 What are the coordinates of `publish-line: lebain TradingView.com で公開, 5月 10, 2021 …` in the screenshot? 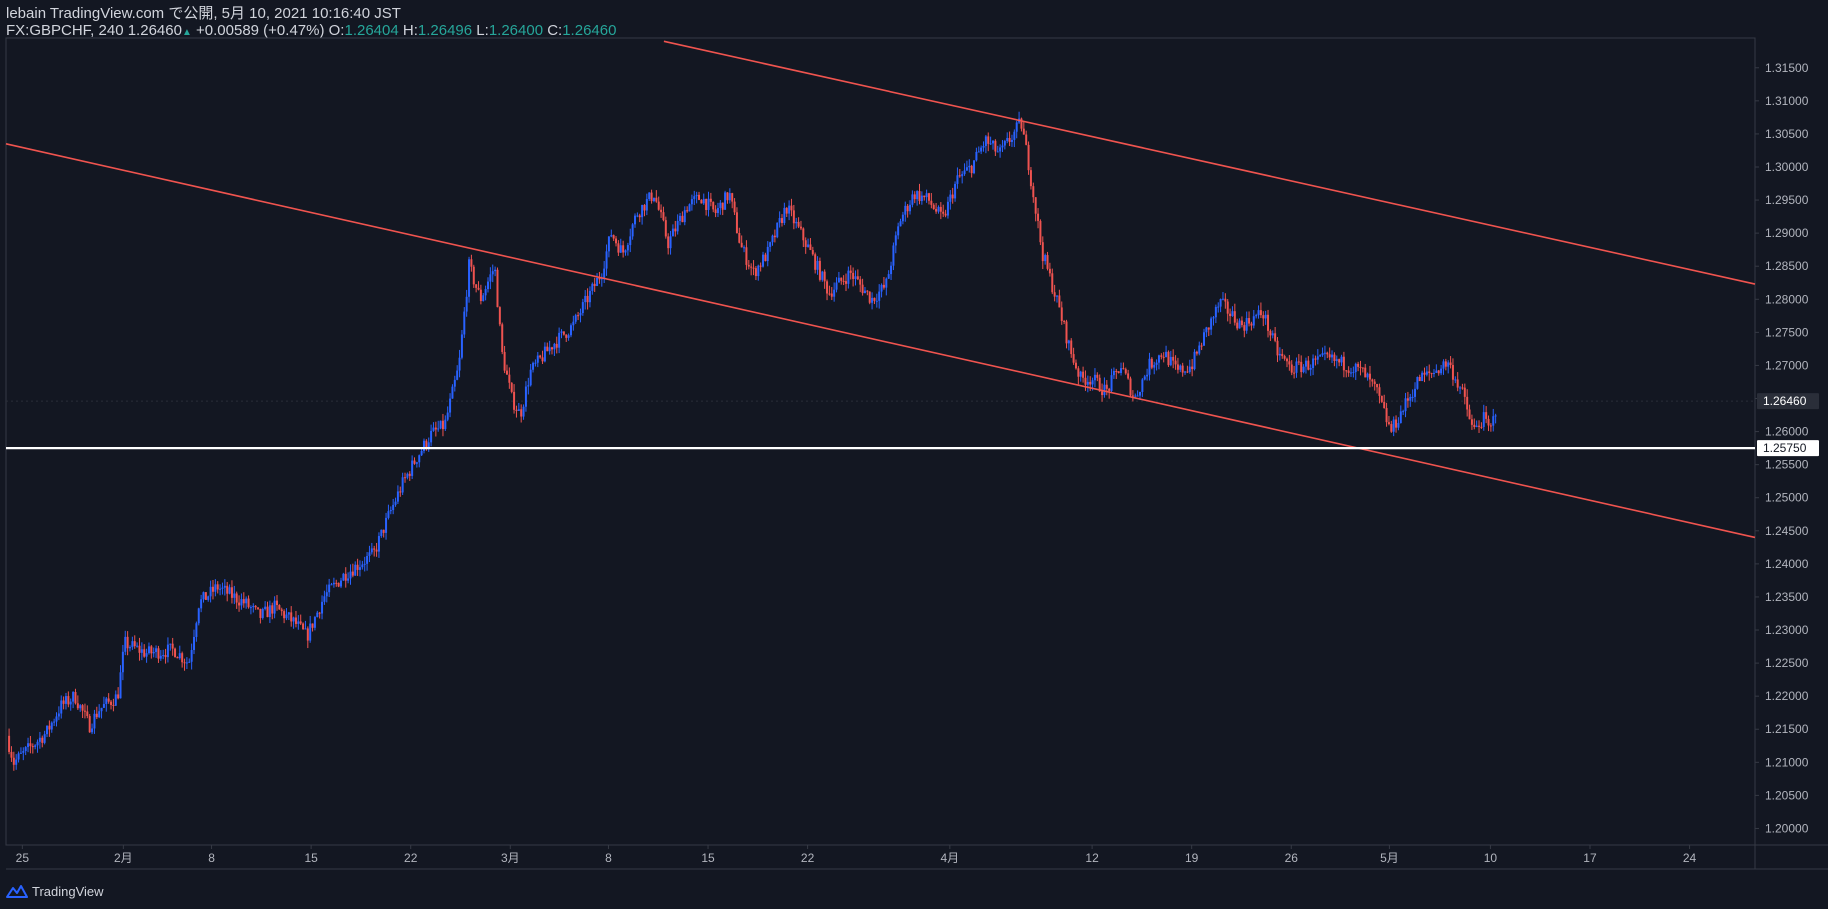 It's located at (203, 13).